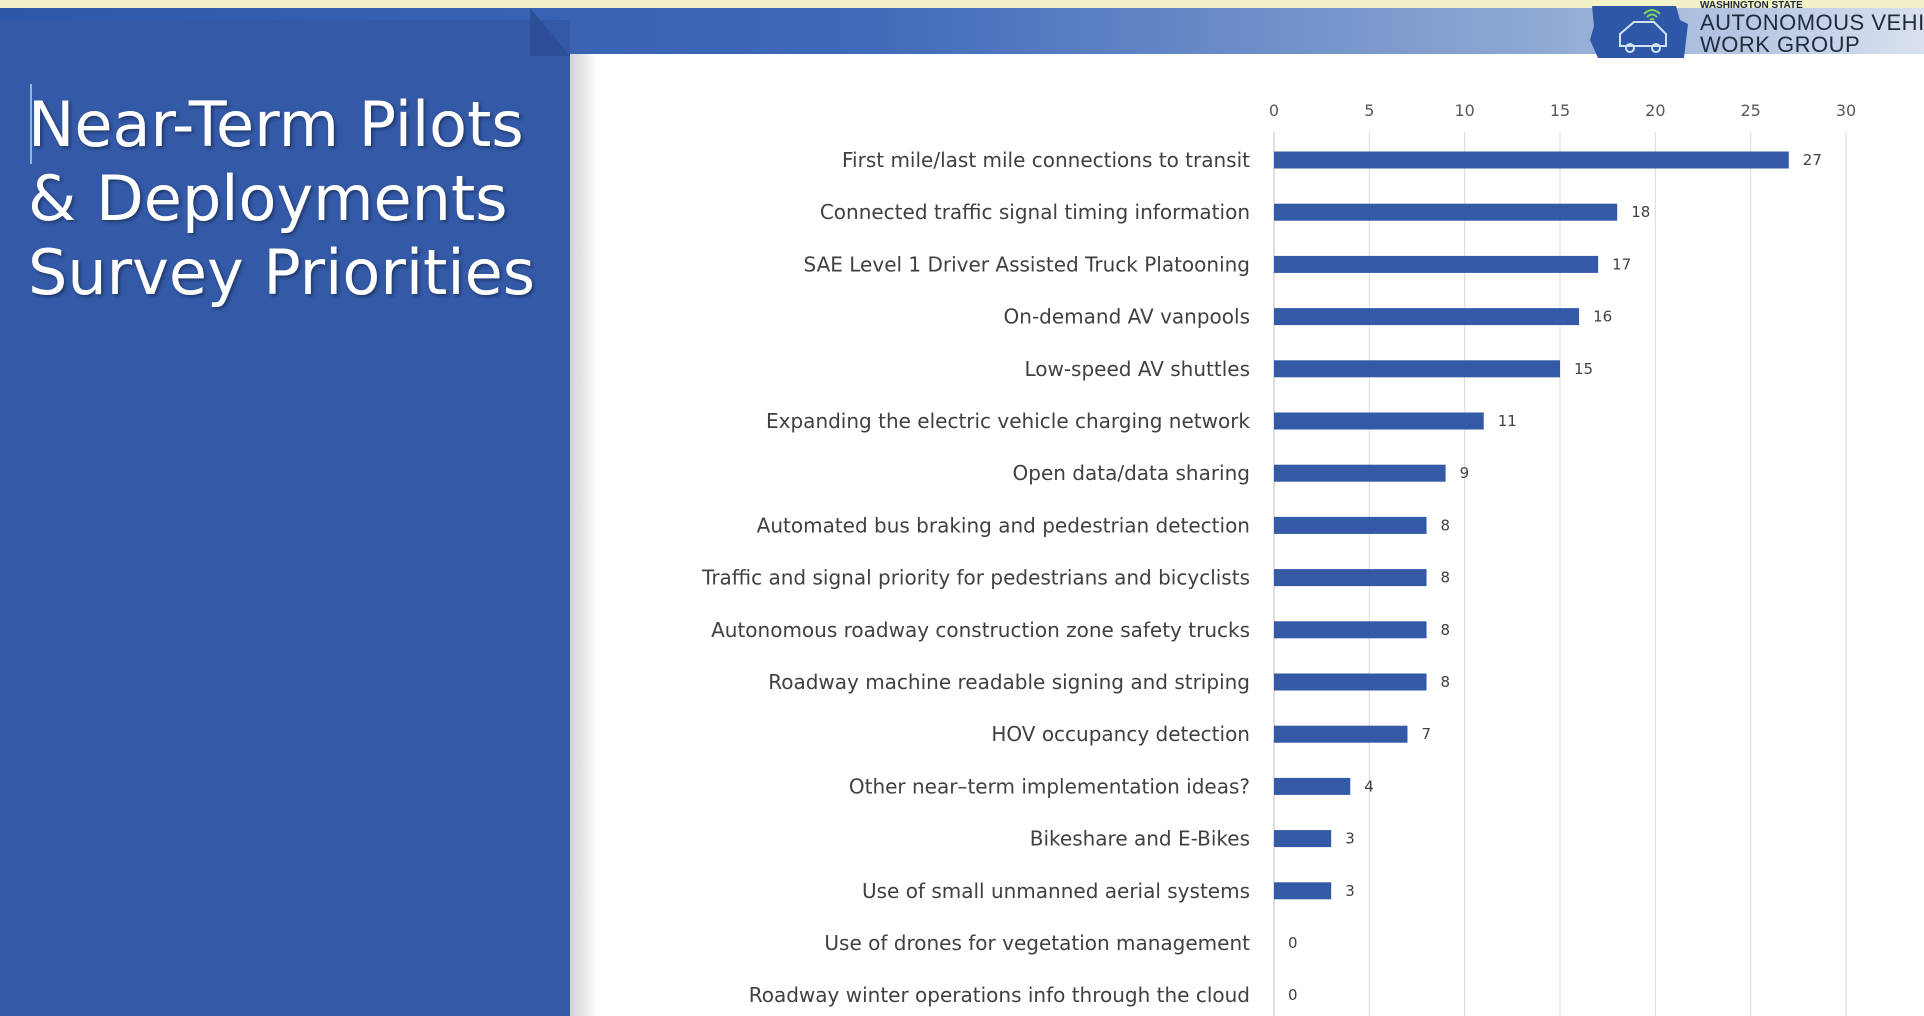 Image resolution: width=1924 pixels, height=1016 pixels. What do you see at coordinates (1049, 786) in the screenshot?
I see `category-label: Other near–term implementation ideas?` at bounding box center [1049, 786].